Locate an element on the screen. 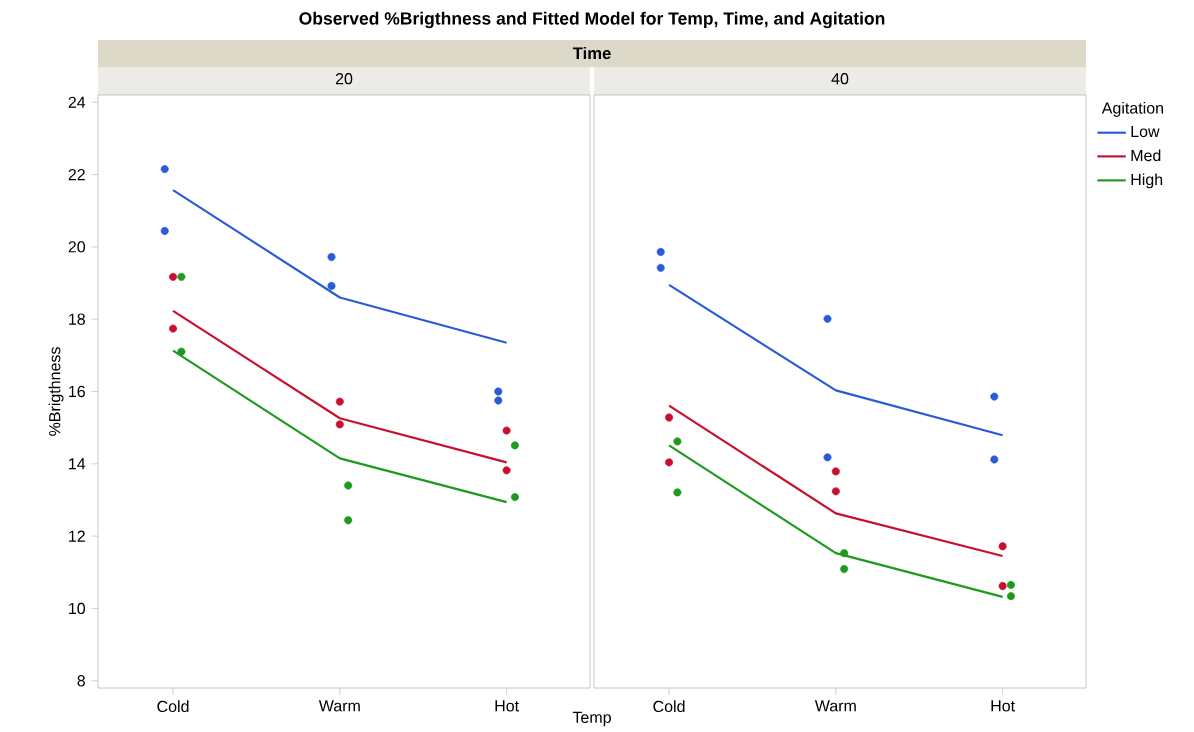 This screenshot has width=1194, height=732. legend-label: Med is located at coordinates (1146, 155).